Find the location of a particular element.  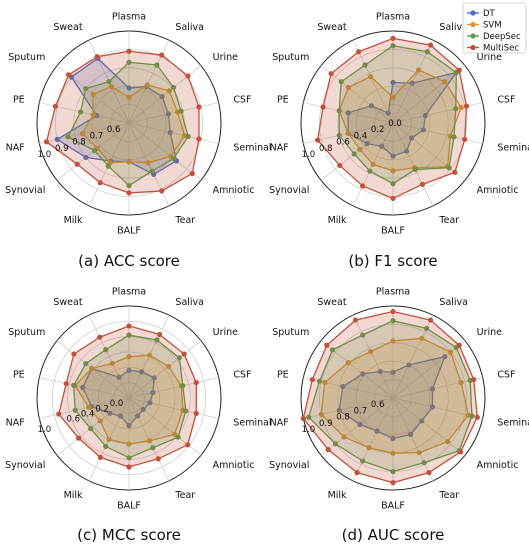

axis-label-naf: NAF is located at coordinates (279, 422).